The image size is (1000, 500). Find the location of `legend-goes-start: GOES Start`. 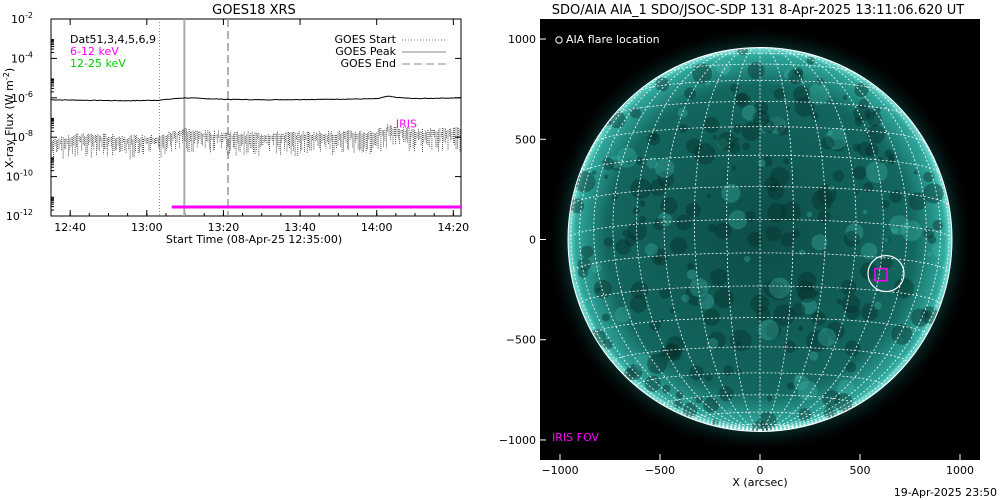

legend-goes-start: GOES Start is located at coordinates (366, 39).